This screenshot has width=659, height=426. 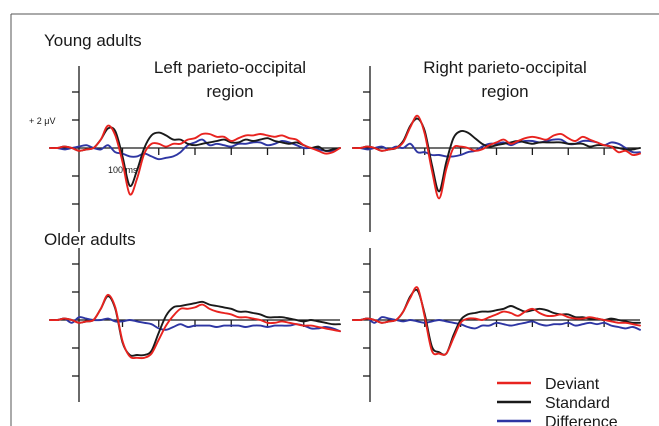 What do you see at coordinates (195, 156) in the screenshot?
I see `series-line-standard` at bounding box center [195, 156].